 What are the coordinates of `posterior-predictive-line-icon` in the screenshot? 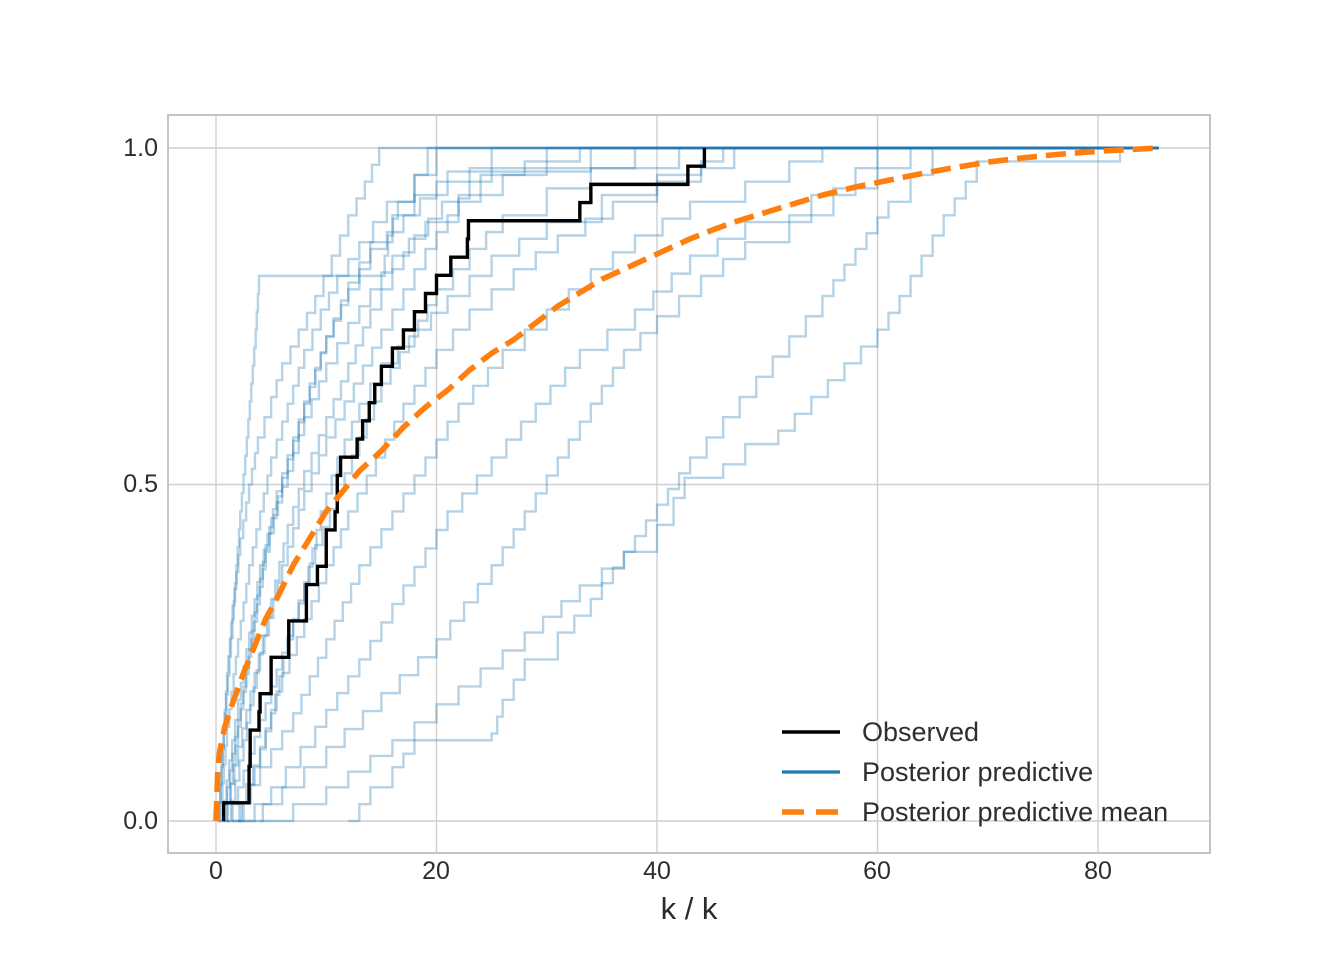 It's located at (811, 772).